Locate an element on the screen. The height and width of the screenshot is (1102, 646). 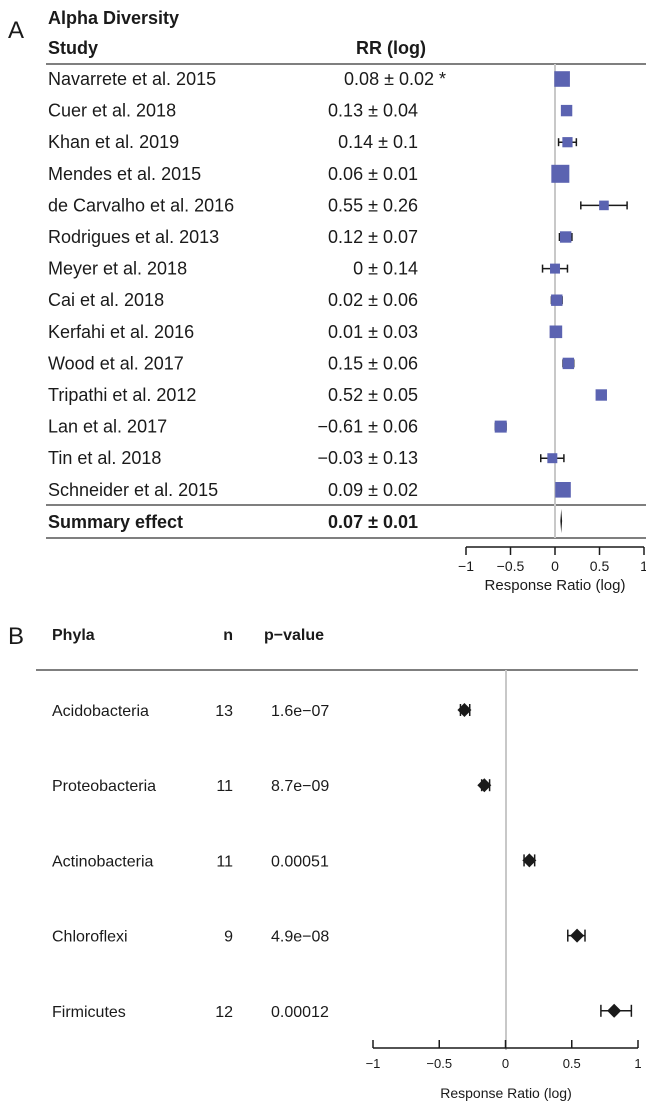
summary-rr: 0.07 ± 0.01 is located at coordinates (373, 522).